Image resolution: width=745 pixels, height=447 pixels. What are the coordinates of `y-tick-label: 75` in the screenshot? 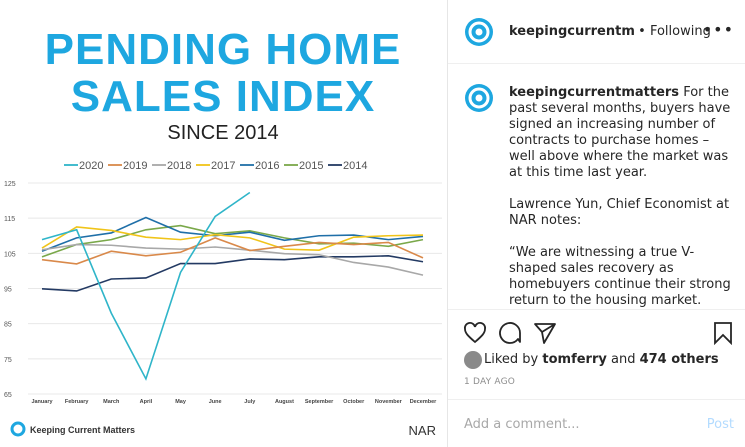 It's located at (8, 360).